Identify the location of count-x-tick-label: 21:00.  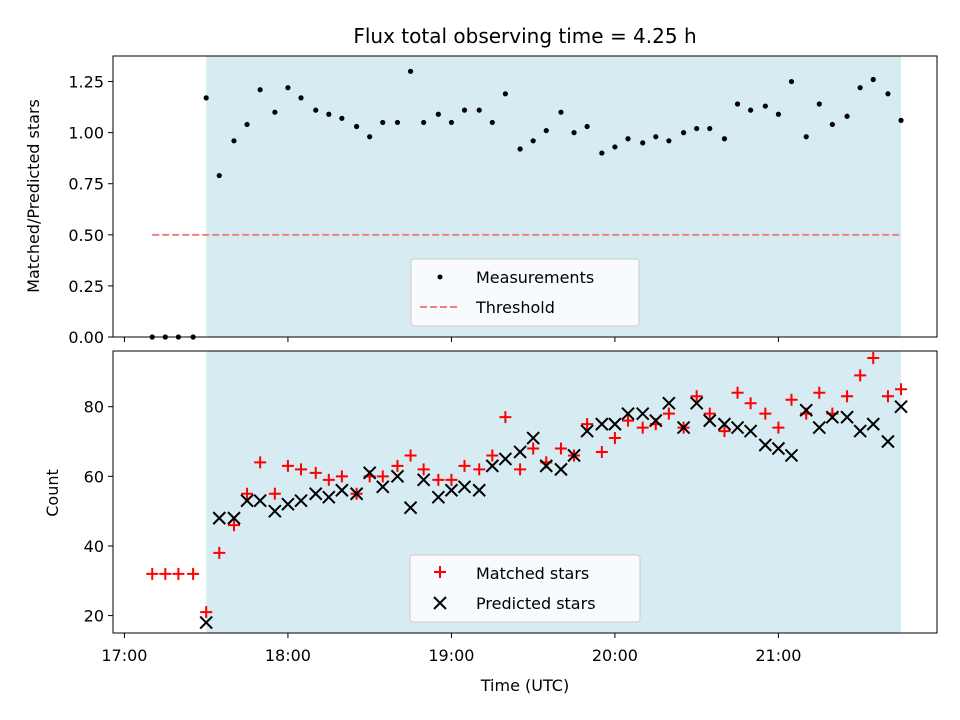
(778, 655).